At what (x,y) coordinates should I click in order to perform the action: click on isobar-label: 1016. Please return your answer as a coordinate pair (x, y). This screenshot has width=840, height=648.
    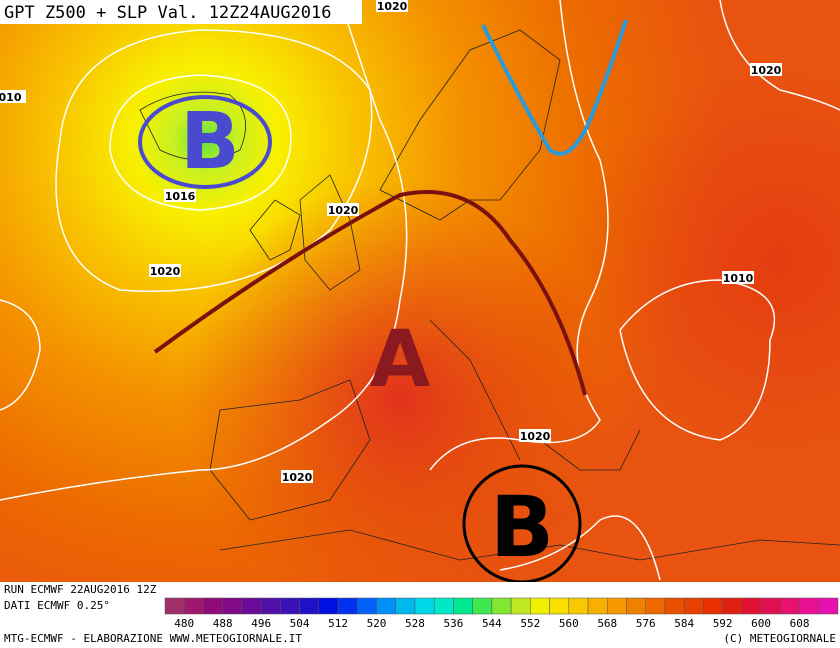
    Looking at the image, I should click on (180, 196).